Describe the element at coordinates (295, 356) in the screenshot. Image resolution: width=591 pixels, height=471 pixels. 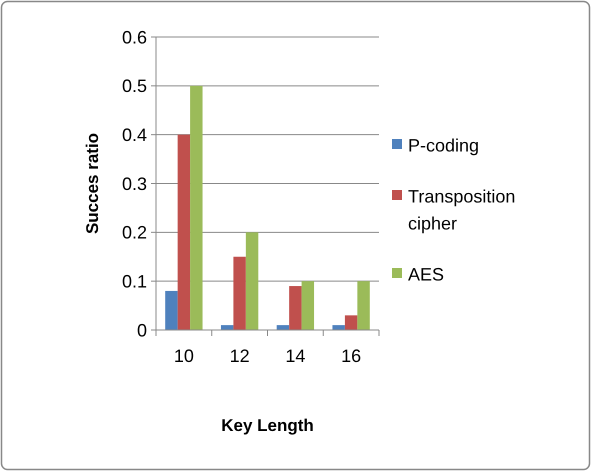
I see `x-tick-label: 14` at that location.